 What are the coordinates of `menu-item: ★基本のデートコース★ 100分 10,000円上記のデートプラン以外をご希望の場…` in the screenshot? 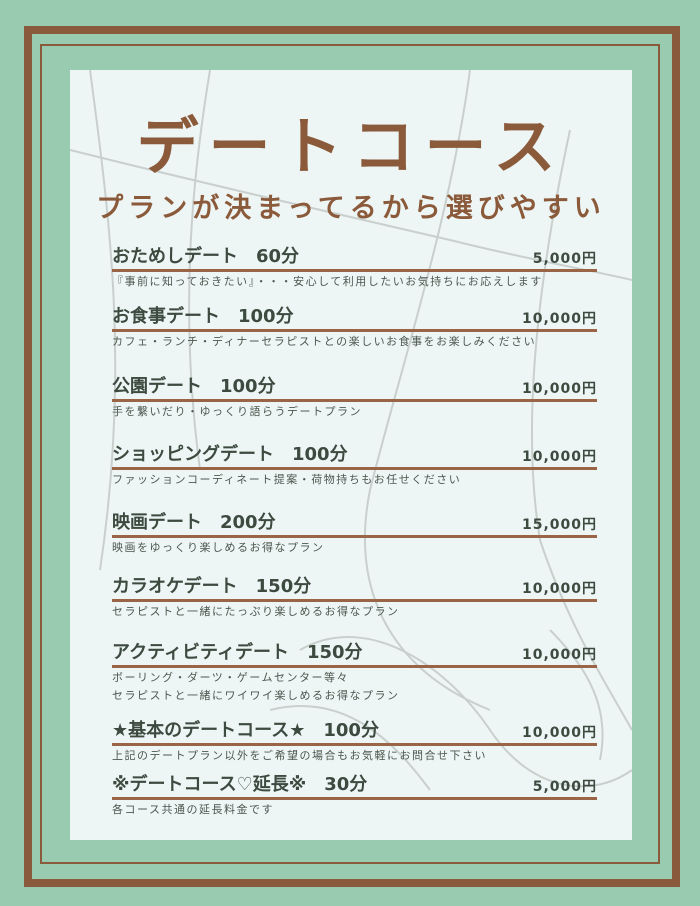 It's located at (354, 740).